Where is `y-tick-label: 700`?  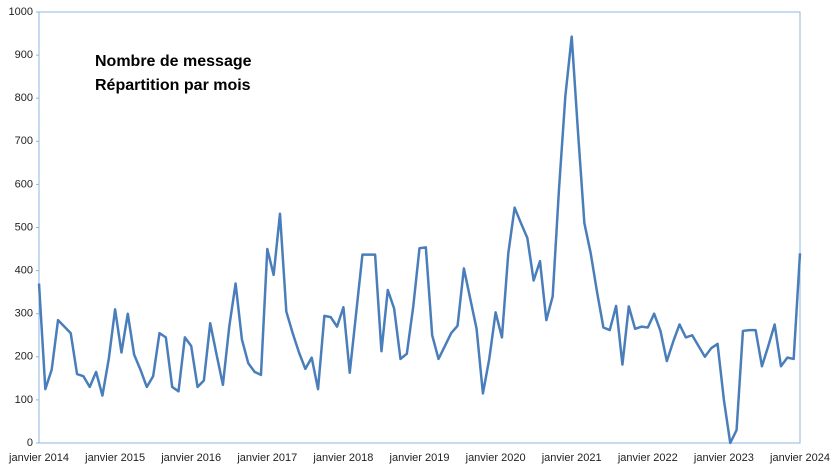
y-tick-label: 700 is located at coordinates (24, 141).